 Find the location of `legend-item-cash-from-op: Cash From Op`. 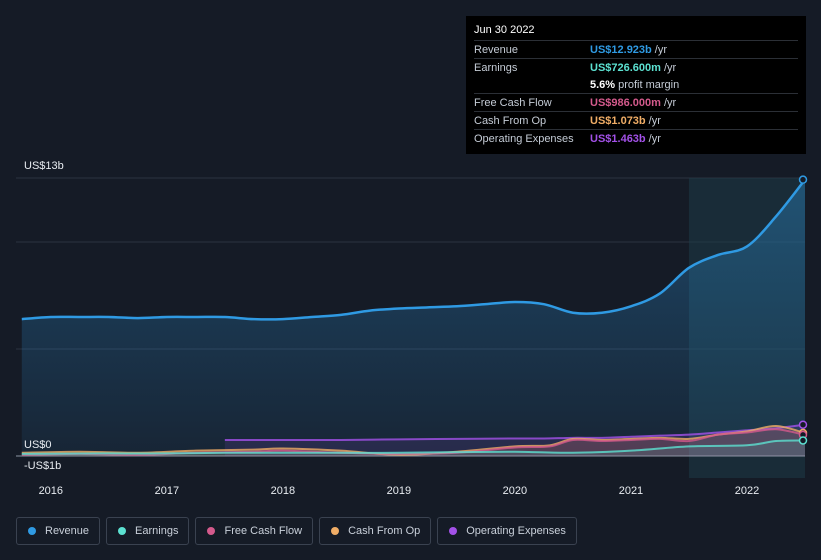

legend-item-cash-from-op: Cash From Op is located at coordinates (375, 531).